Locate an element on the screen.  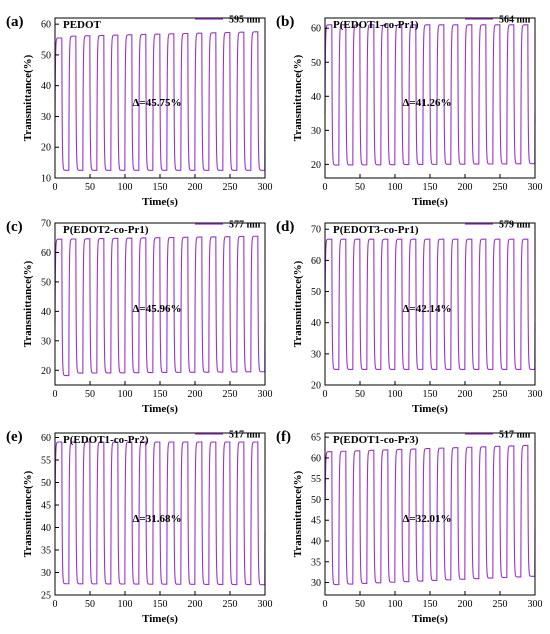
legend-label: 564 nm is located at coordinates (515, 20).